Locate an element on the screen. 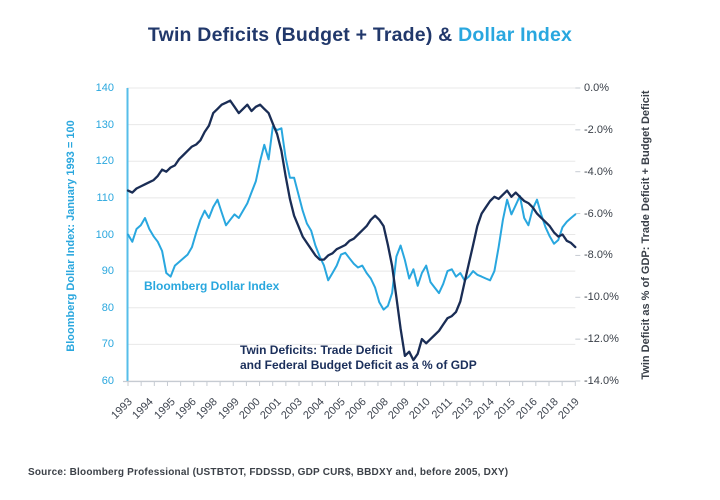 This screenshot has width=720, height=500. left-axis-tick-label: 90 is located at coordinates (107, 271).